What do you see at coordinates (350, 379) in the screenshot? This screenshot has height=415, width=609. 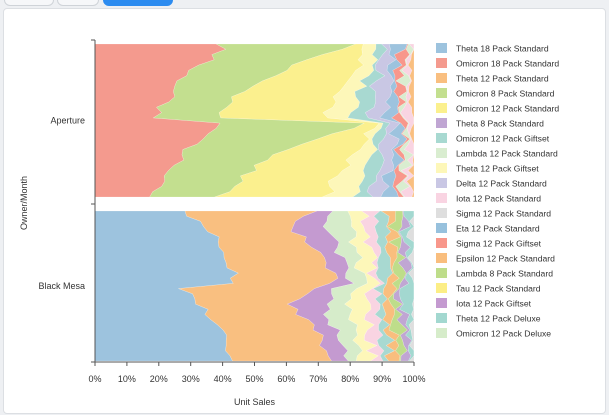 I see `x-tick-label: 80%` at bounding box center [350, 379].